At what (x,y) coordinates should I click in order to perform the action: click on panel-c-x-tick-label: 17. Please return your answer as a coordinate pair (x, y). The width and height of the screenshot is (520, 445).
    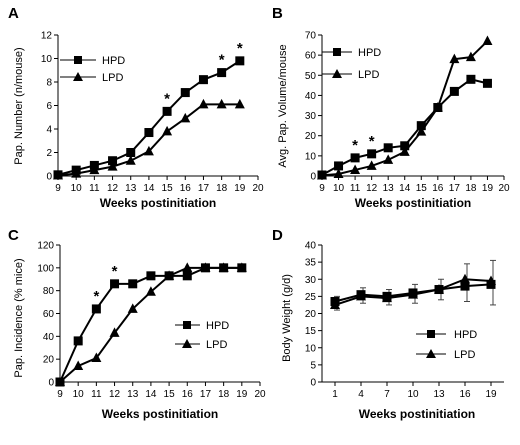
    Looking at the image, I should click on (206, 394).